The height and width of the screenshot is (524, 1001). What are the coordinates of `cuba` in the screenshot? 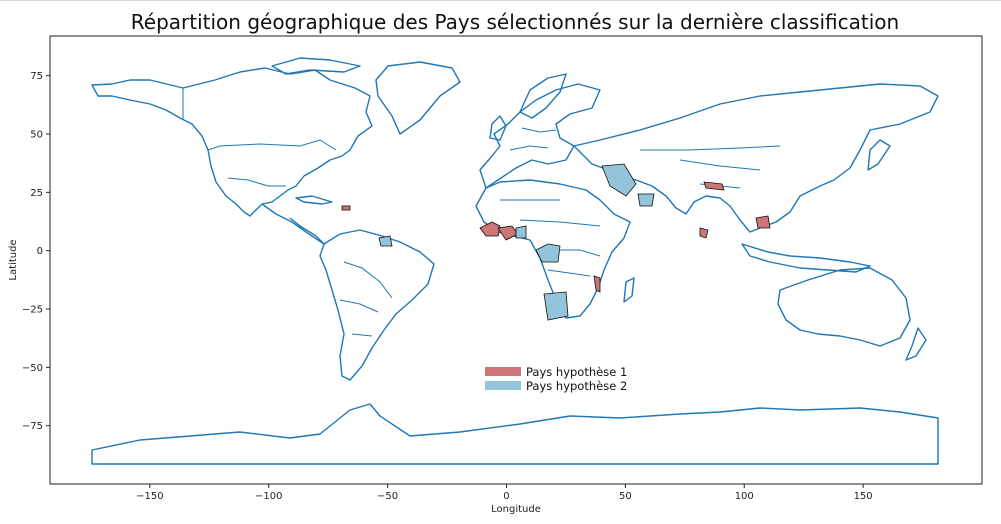 It's located at (314, 200).